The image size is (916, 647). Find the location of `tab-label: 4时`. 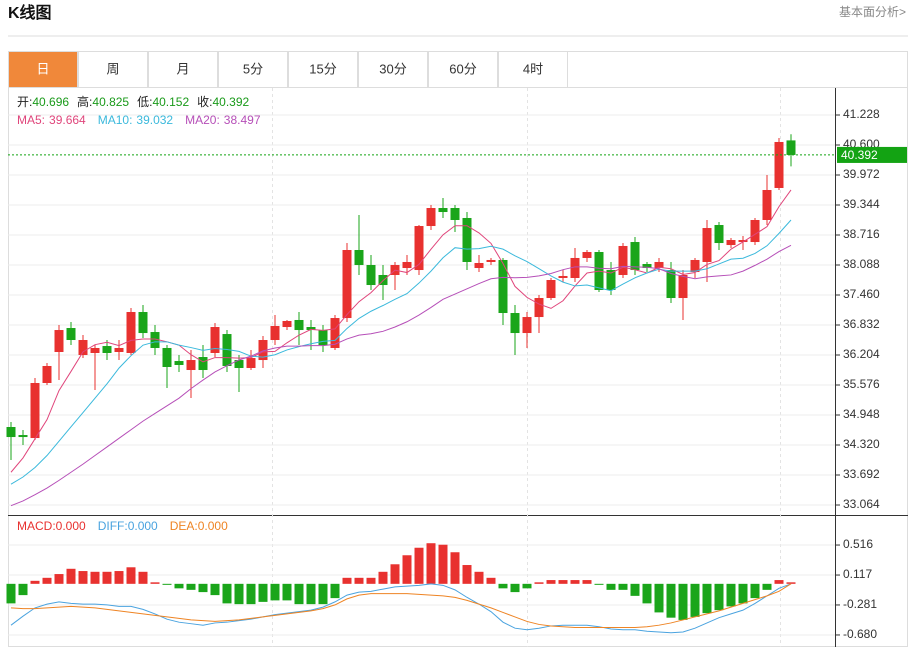

tab-label: 4时 is located at coordinates (533, 68).